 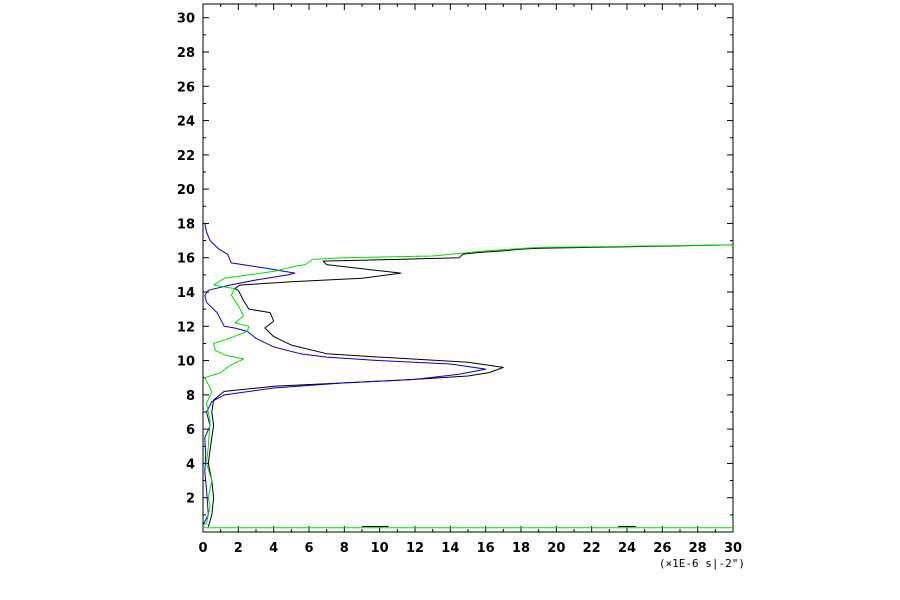 What do you see at coordinates (186, 259) in the screenshot?
I see `y-tick-label: 16` at bounding box center [186, 259].